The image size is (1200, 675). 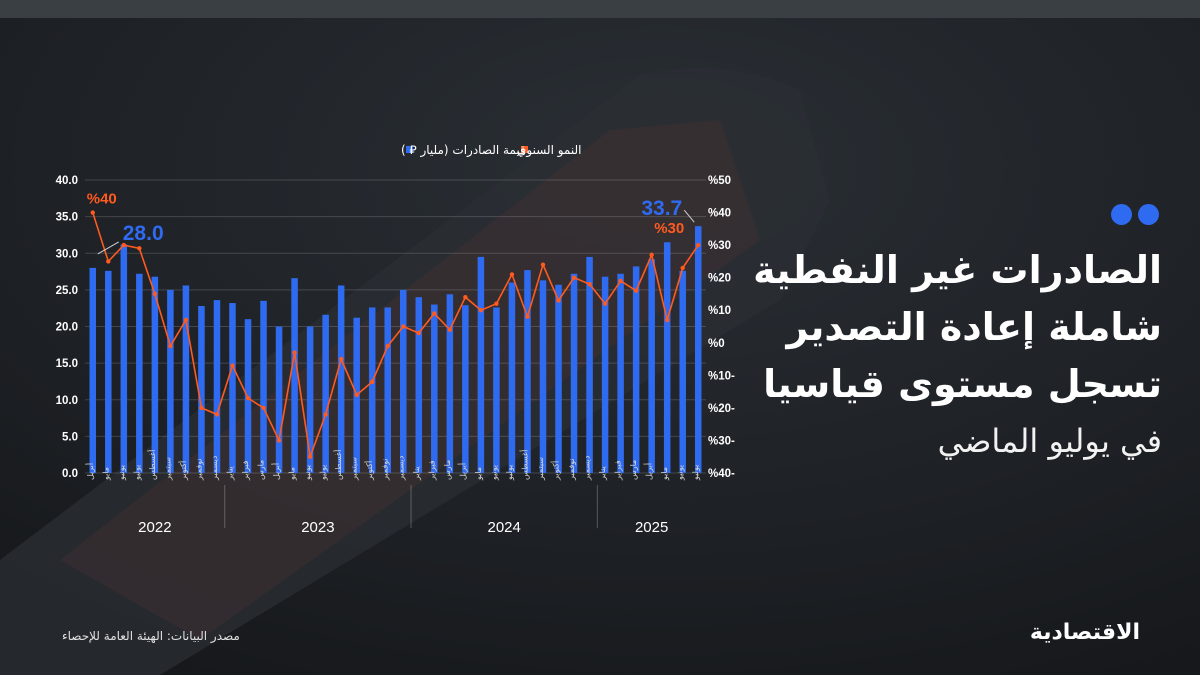 I want to click on y-left-tick-label: 35.0, so click(x=67, y=218).